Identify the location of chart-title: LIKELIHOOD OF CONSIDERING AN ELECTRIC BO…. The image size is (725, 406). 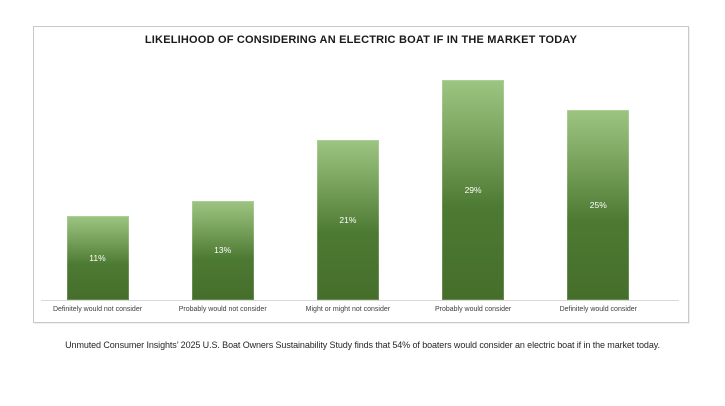
(361, 40).